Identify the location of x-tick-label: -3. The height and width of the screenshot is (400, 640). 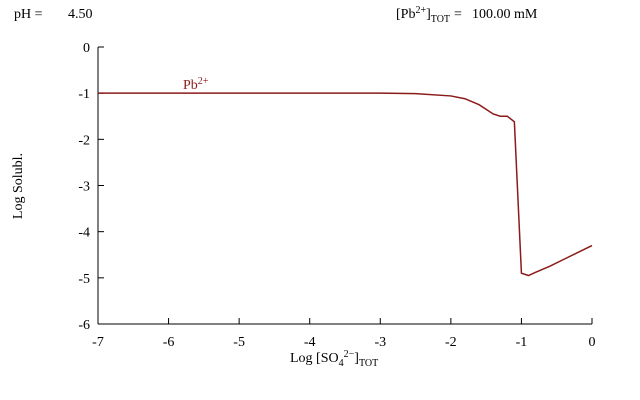
(380, 342).